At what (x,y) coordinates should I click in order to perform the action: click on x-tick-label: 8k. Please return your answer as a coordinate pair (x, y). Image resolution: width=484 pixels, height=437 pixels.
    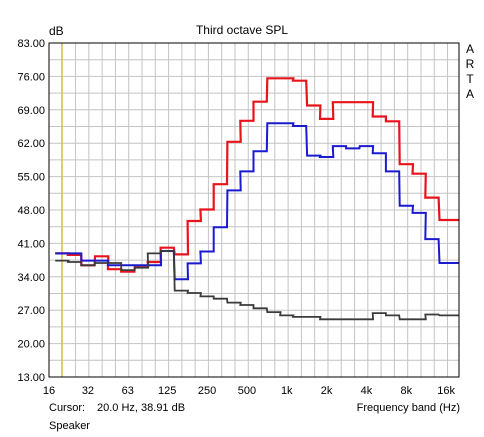
    Looking at the image, I should click on (407, 391).